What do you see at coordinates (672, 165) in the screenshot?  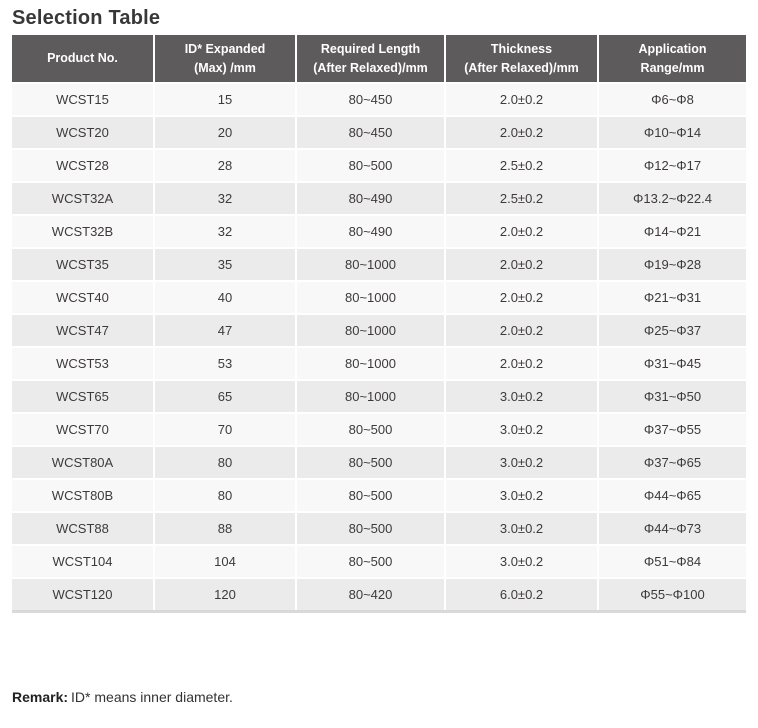 I see `table-cell: Φ12~Φ17` at bounding box center [672, 165].